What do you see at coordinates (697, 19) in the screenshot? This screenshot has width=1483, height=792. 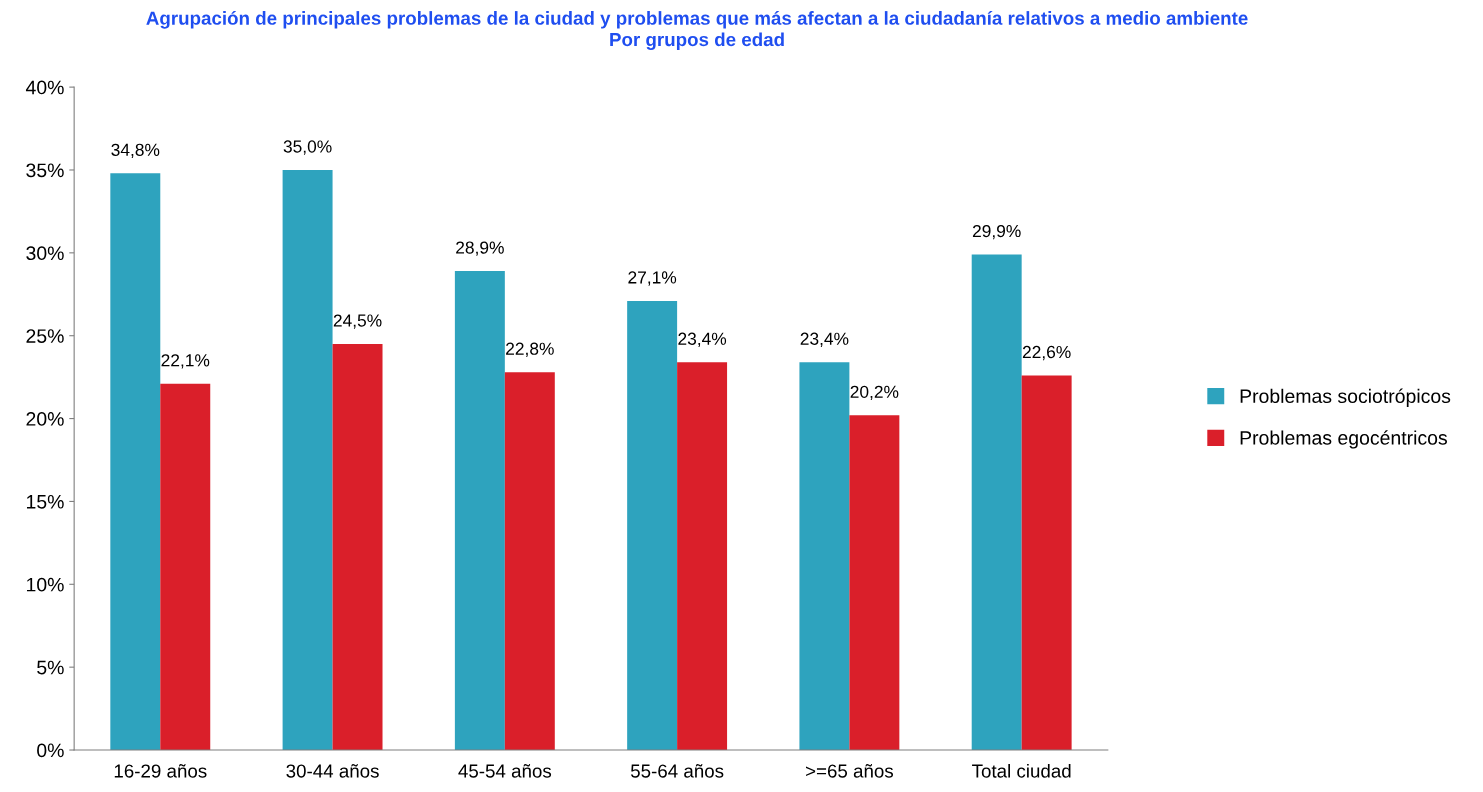 I see `chart-title: Agrupación de principales problemas de la ciudad y problemas que más afectan a la ciudadanía relativos a medio ambiente` at bounding box center [697, 19].